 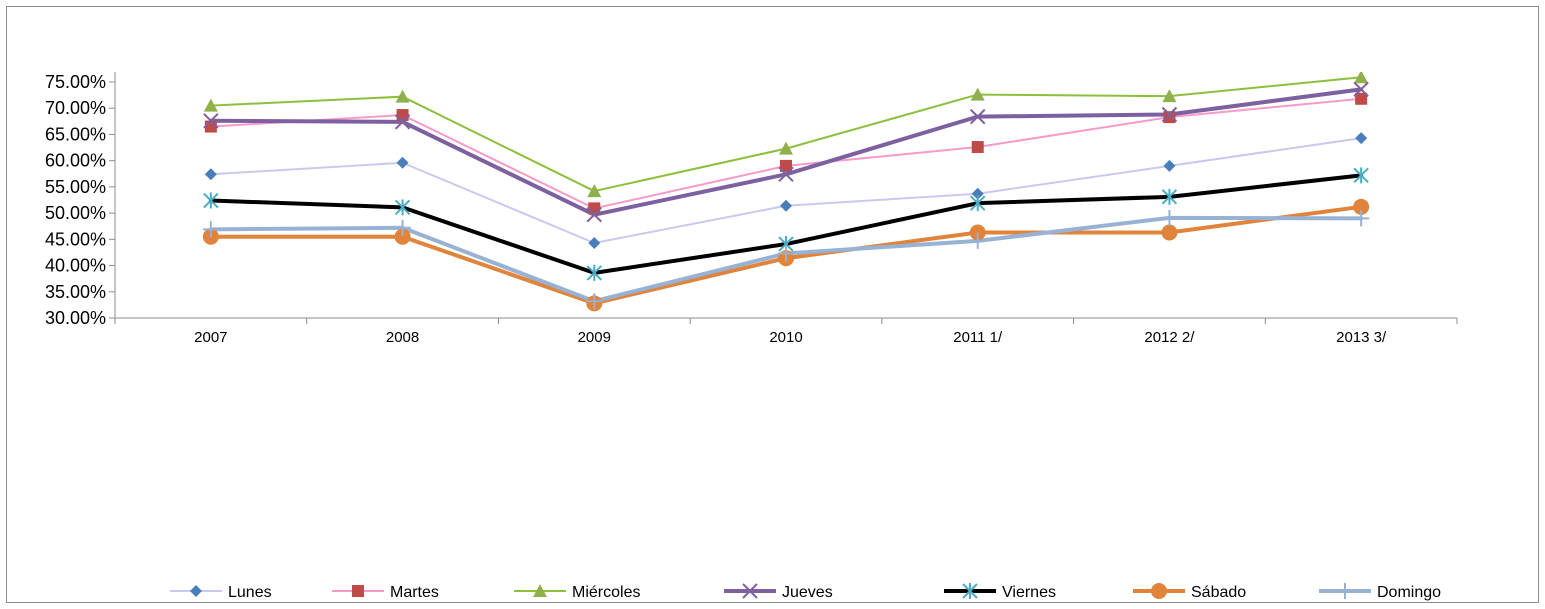 What do you see at coordinates (75, 266) in the screenshot?
I see `y-tick-label: 40.00%` at bounding box center [75, 266].